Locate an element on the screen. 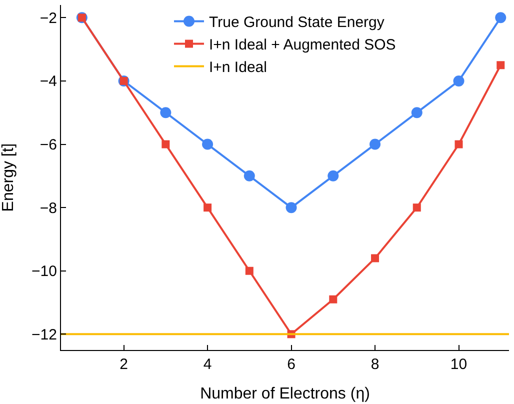  legend-label: True Ground State Energy is located at coordinates (297, 23).